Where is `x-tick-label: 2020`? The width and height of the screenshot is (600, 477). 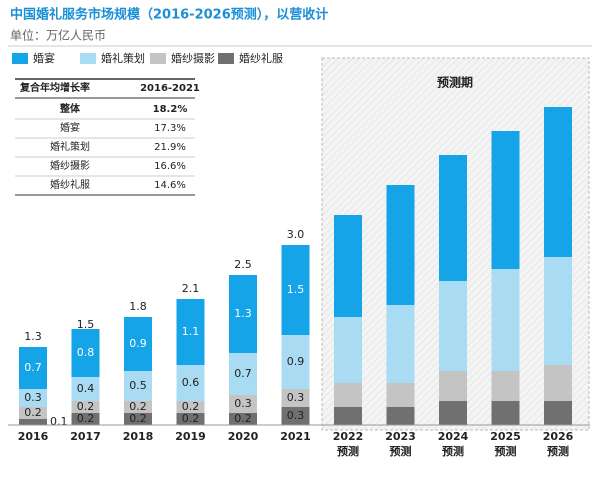
x-tick-label: 2020 is located at coordinates (243, 436).